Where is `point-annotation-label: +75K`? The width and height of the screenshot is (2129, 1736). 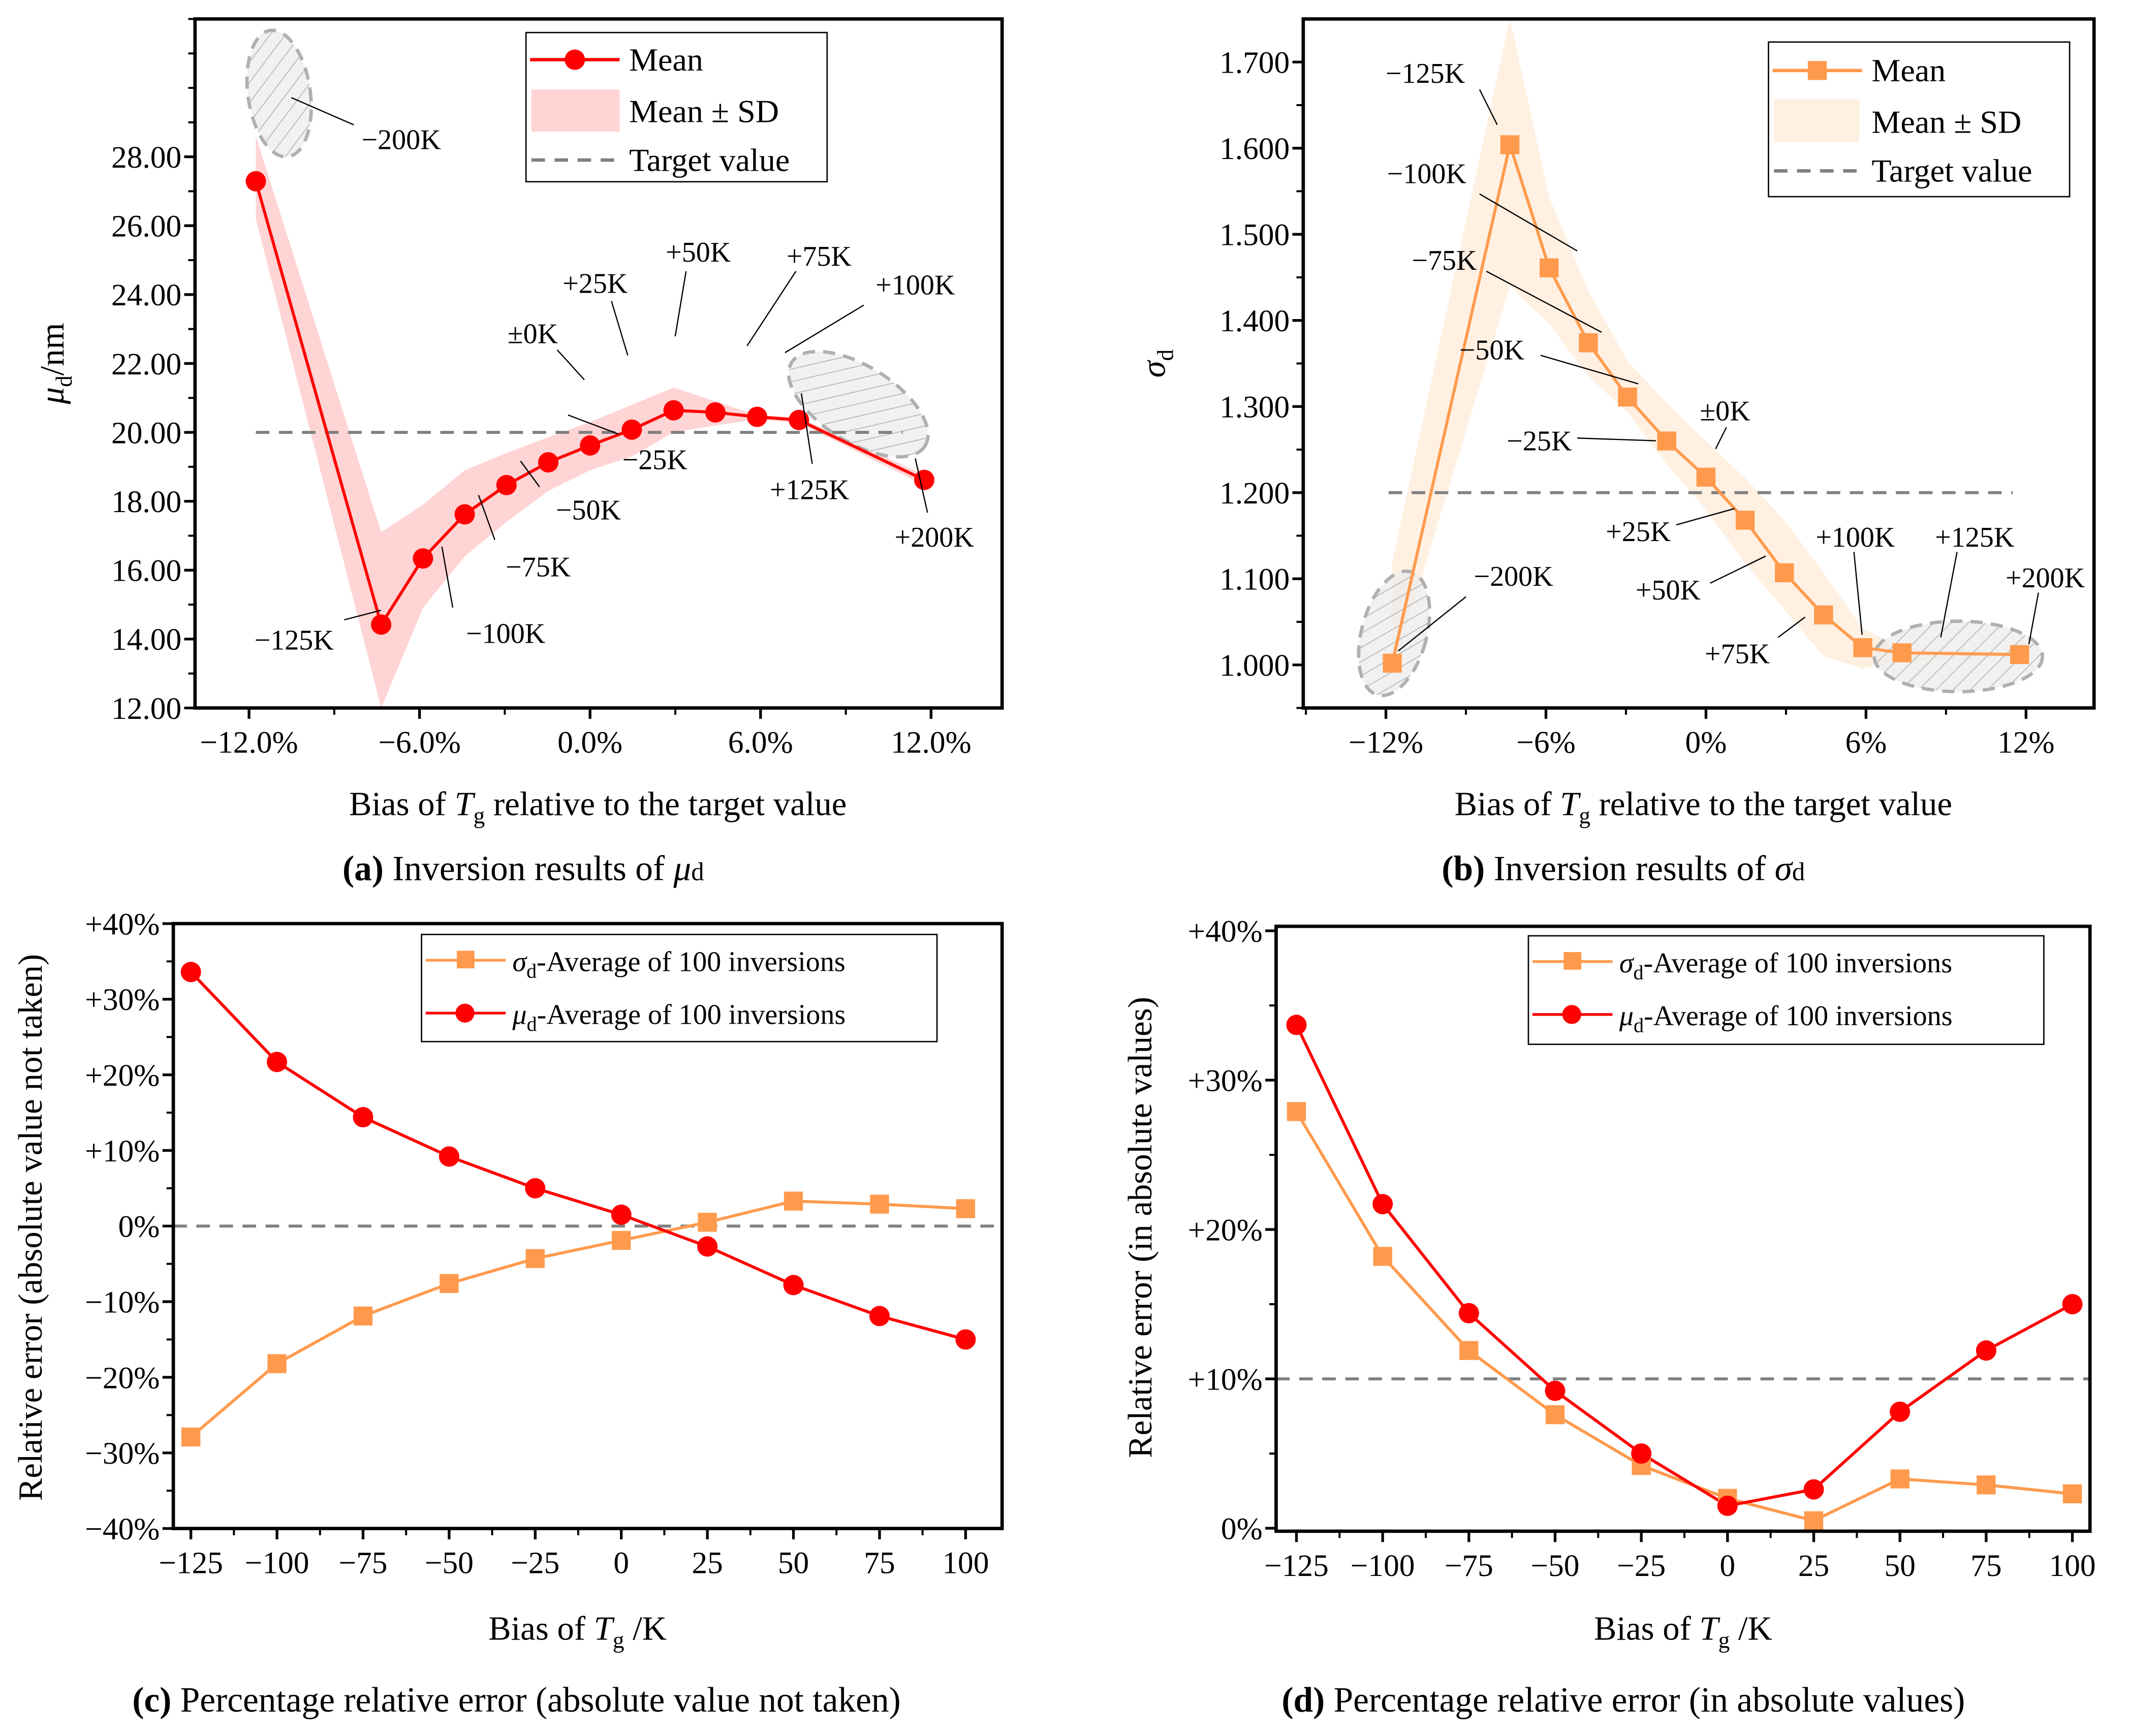
point-annotation-label: +75K is located at coordinates (819, 256).